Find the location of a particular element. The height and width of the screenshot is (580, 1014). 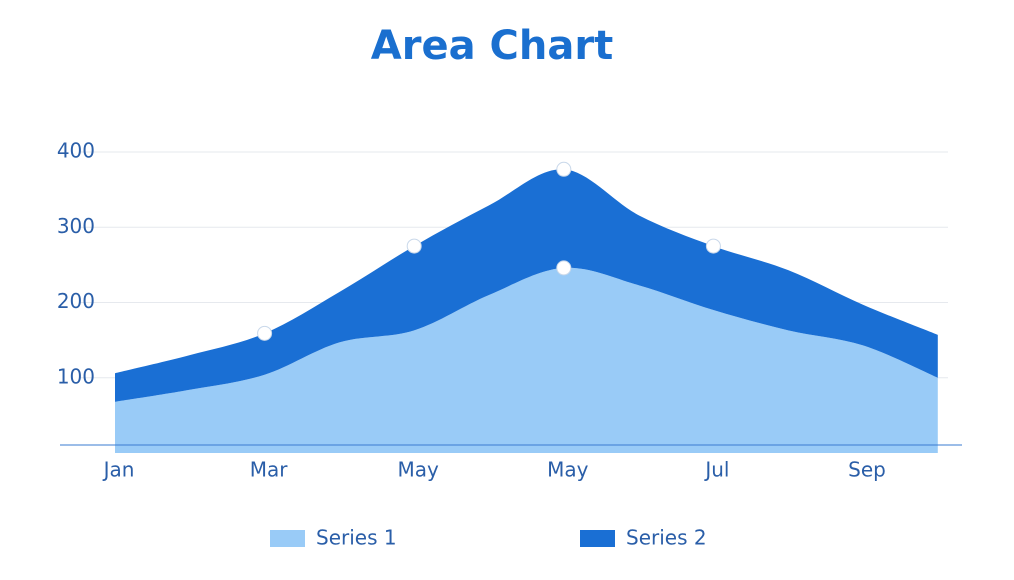

legend-label: Series 1 is located at coordinates (356, 538).